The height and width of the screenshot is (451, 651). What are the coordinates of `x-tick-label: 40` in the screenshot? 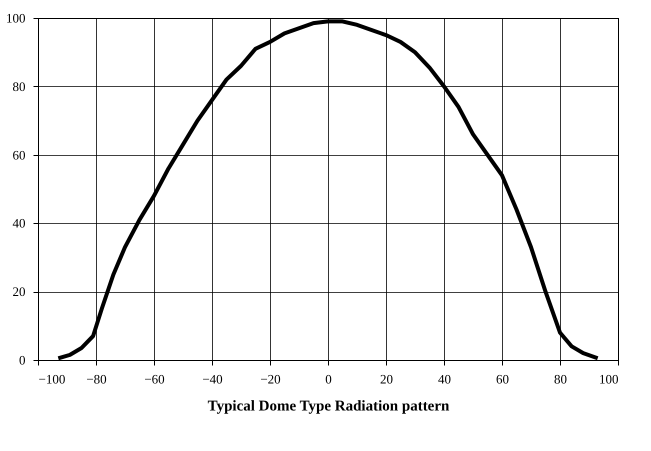 It's located at (444, 379).